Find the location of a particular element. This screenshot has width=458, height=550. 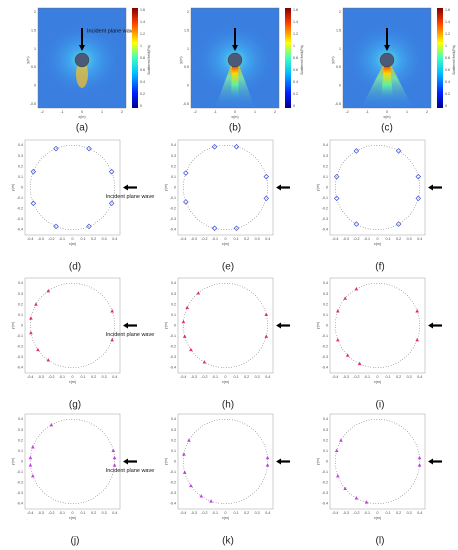

colorbar-tick-label: 0.8 is located at coordinates (447, 58).